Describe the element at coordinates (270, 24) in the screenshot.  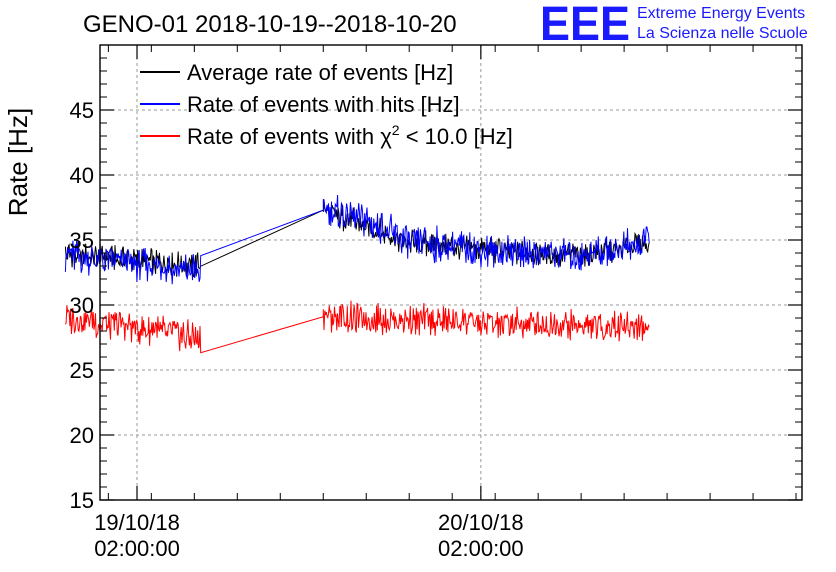
I see `chart-title: GENO-01 2018-10-19--2018-10-20` at that location.